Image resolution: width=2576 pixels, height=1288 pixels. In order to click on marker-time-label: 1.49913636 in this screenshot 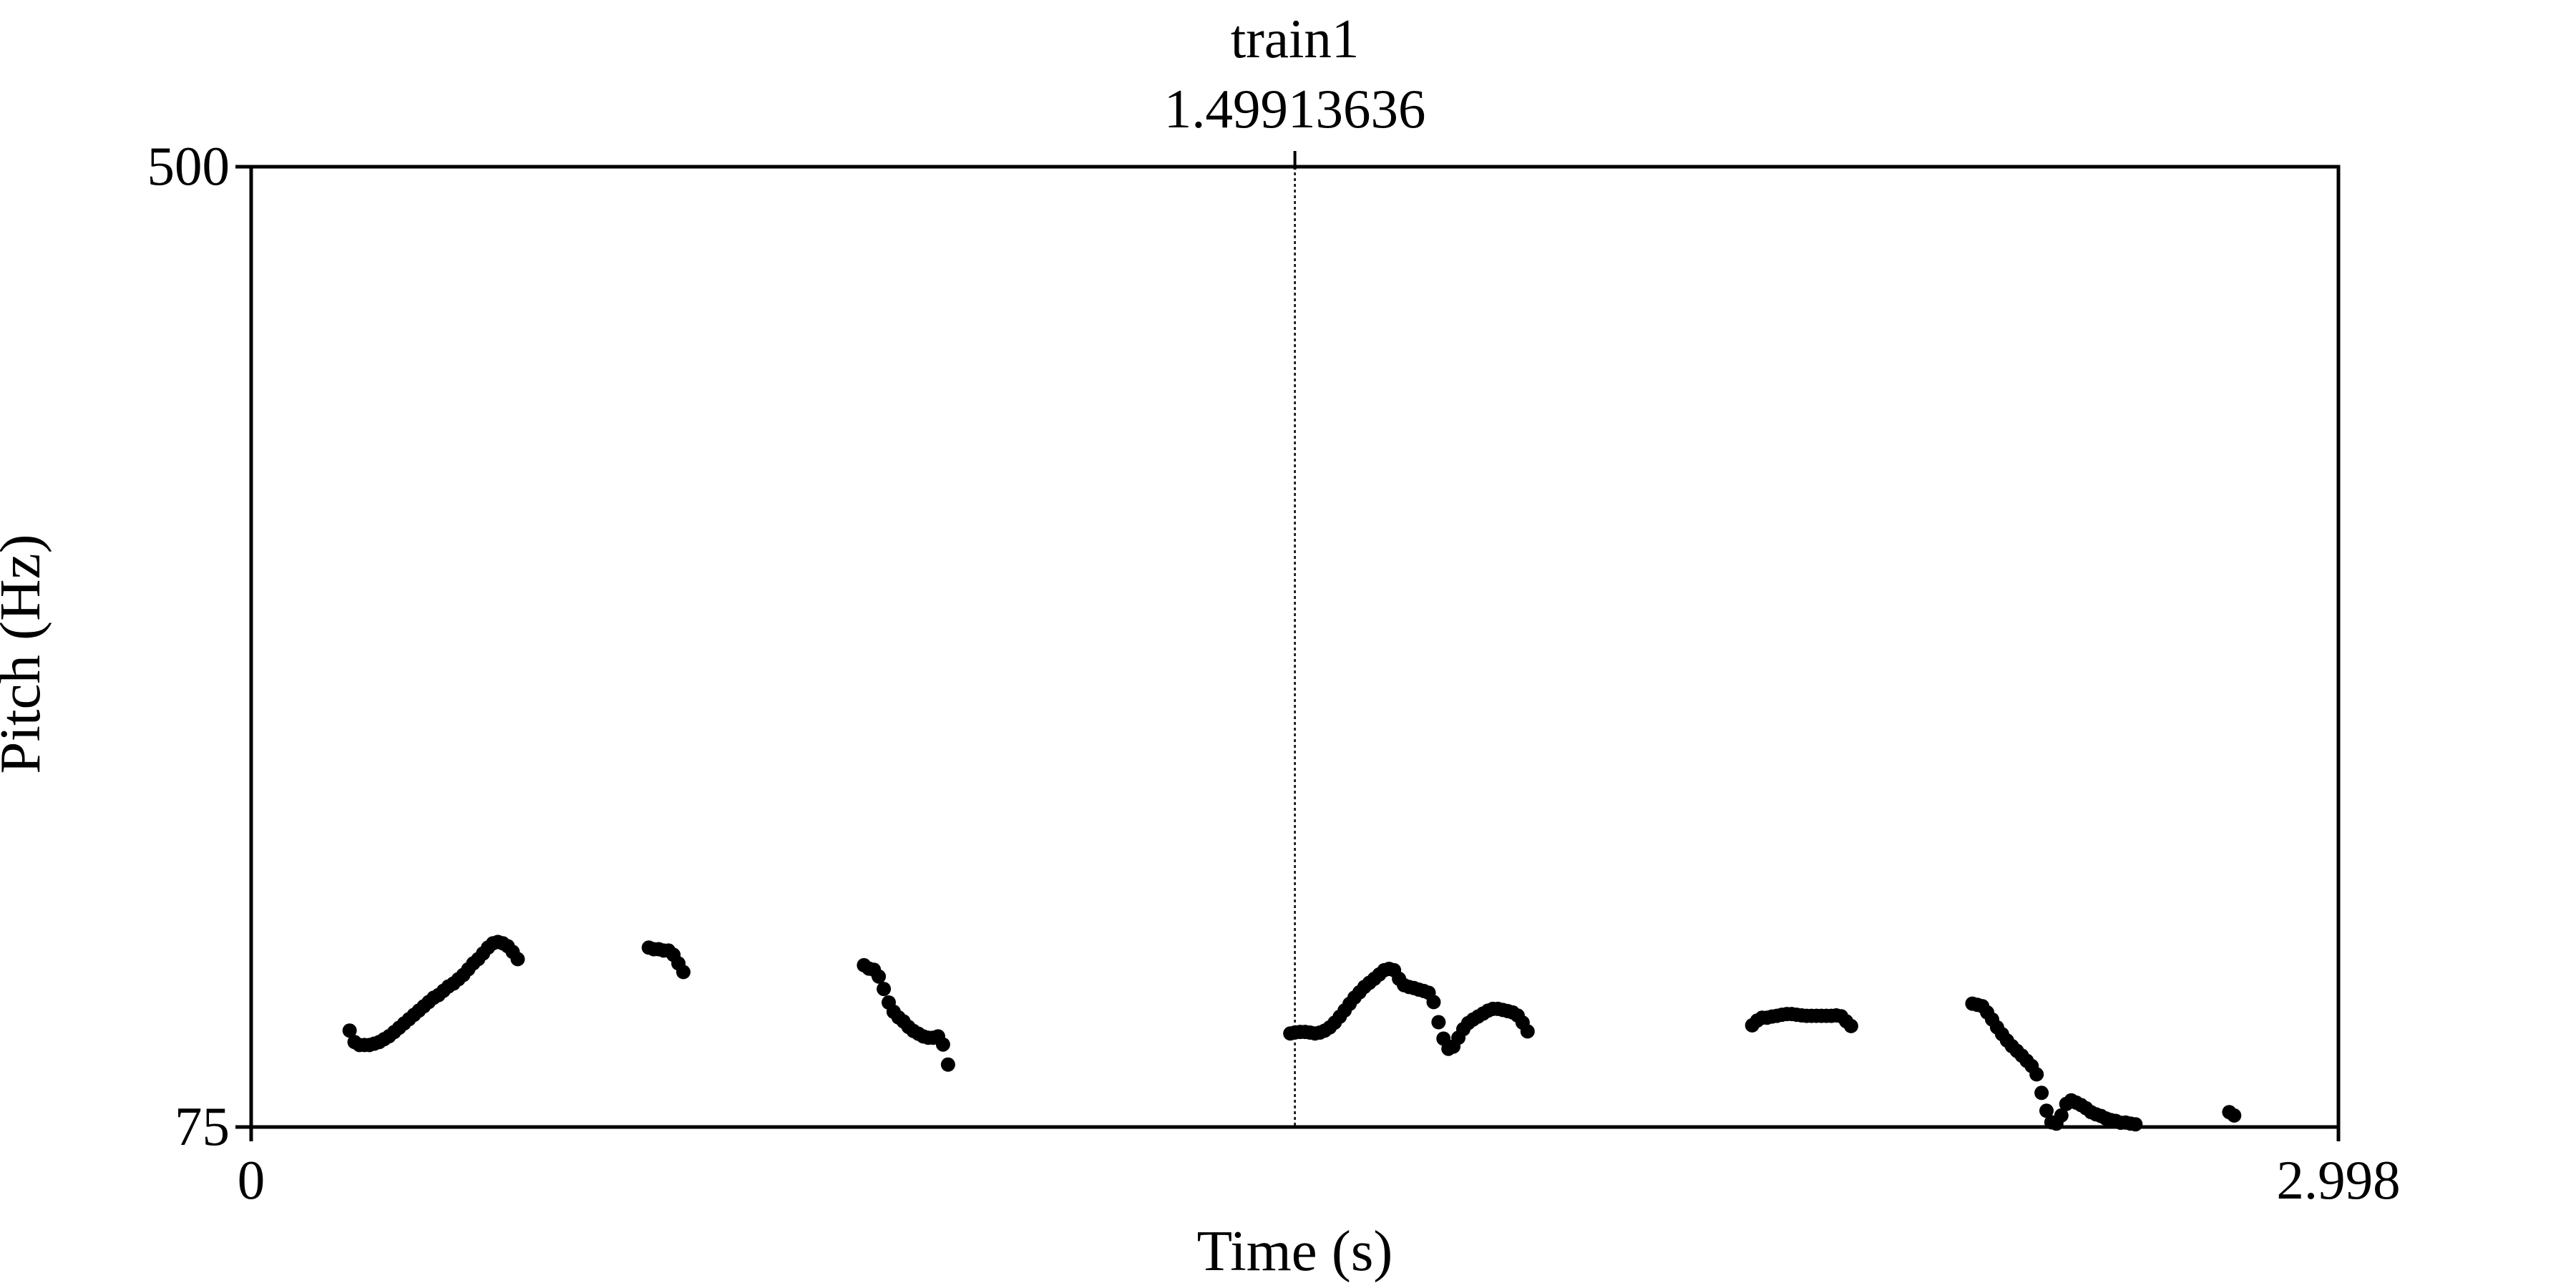, I will do `click(1295, 109)`.